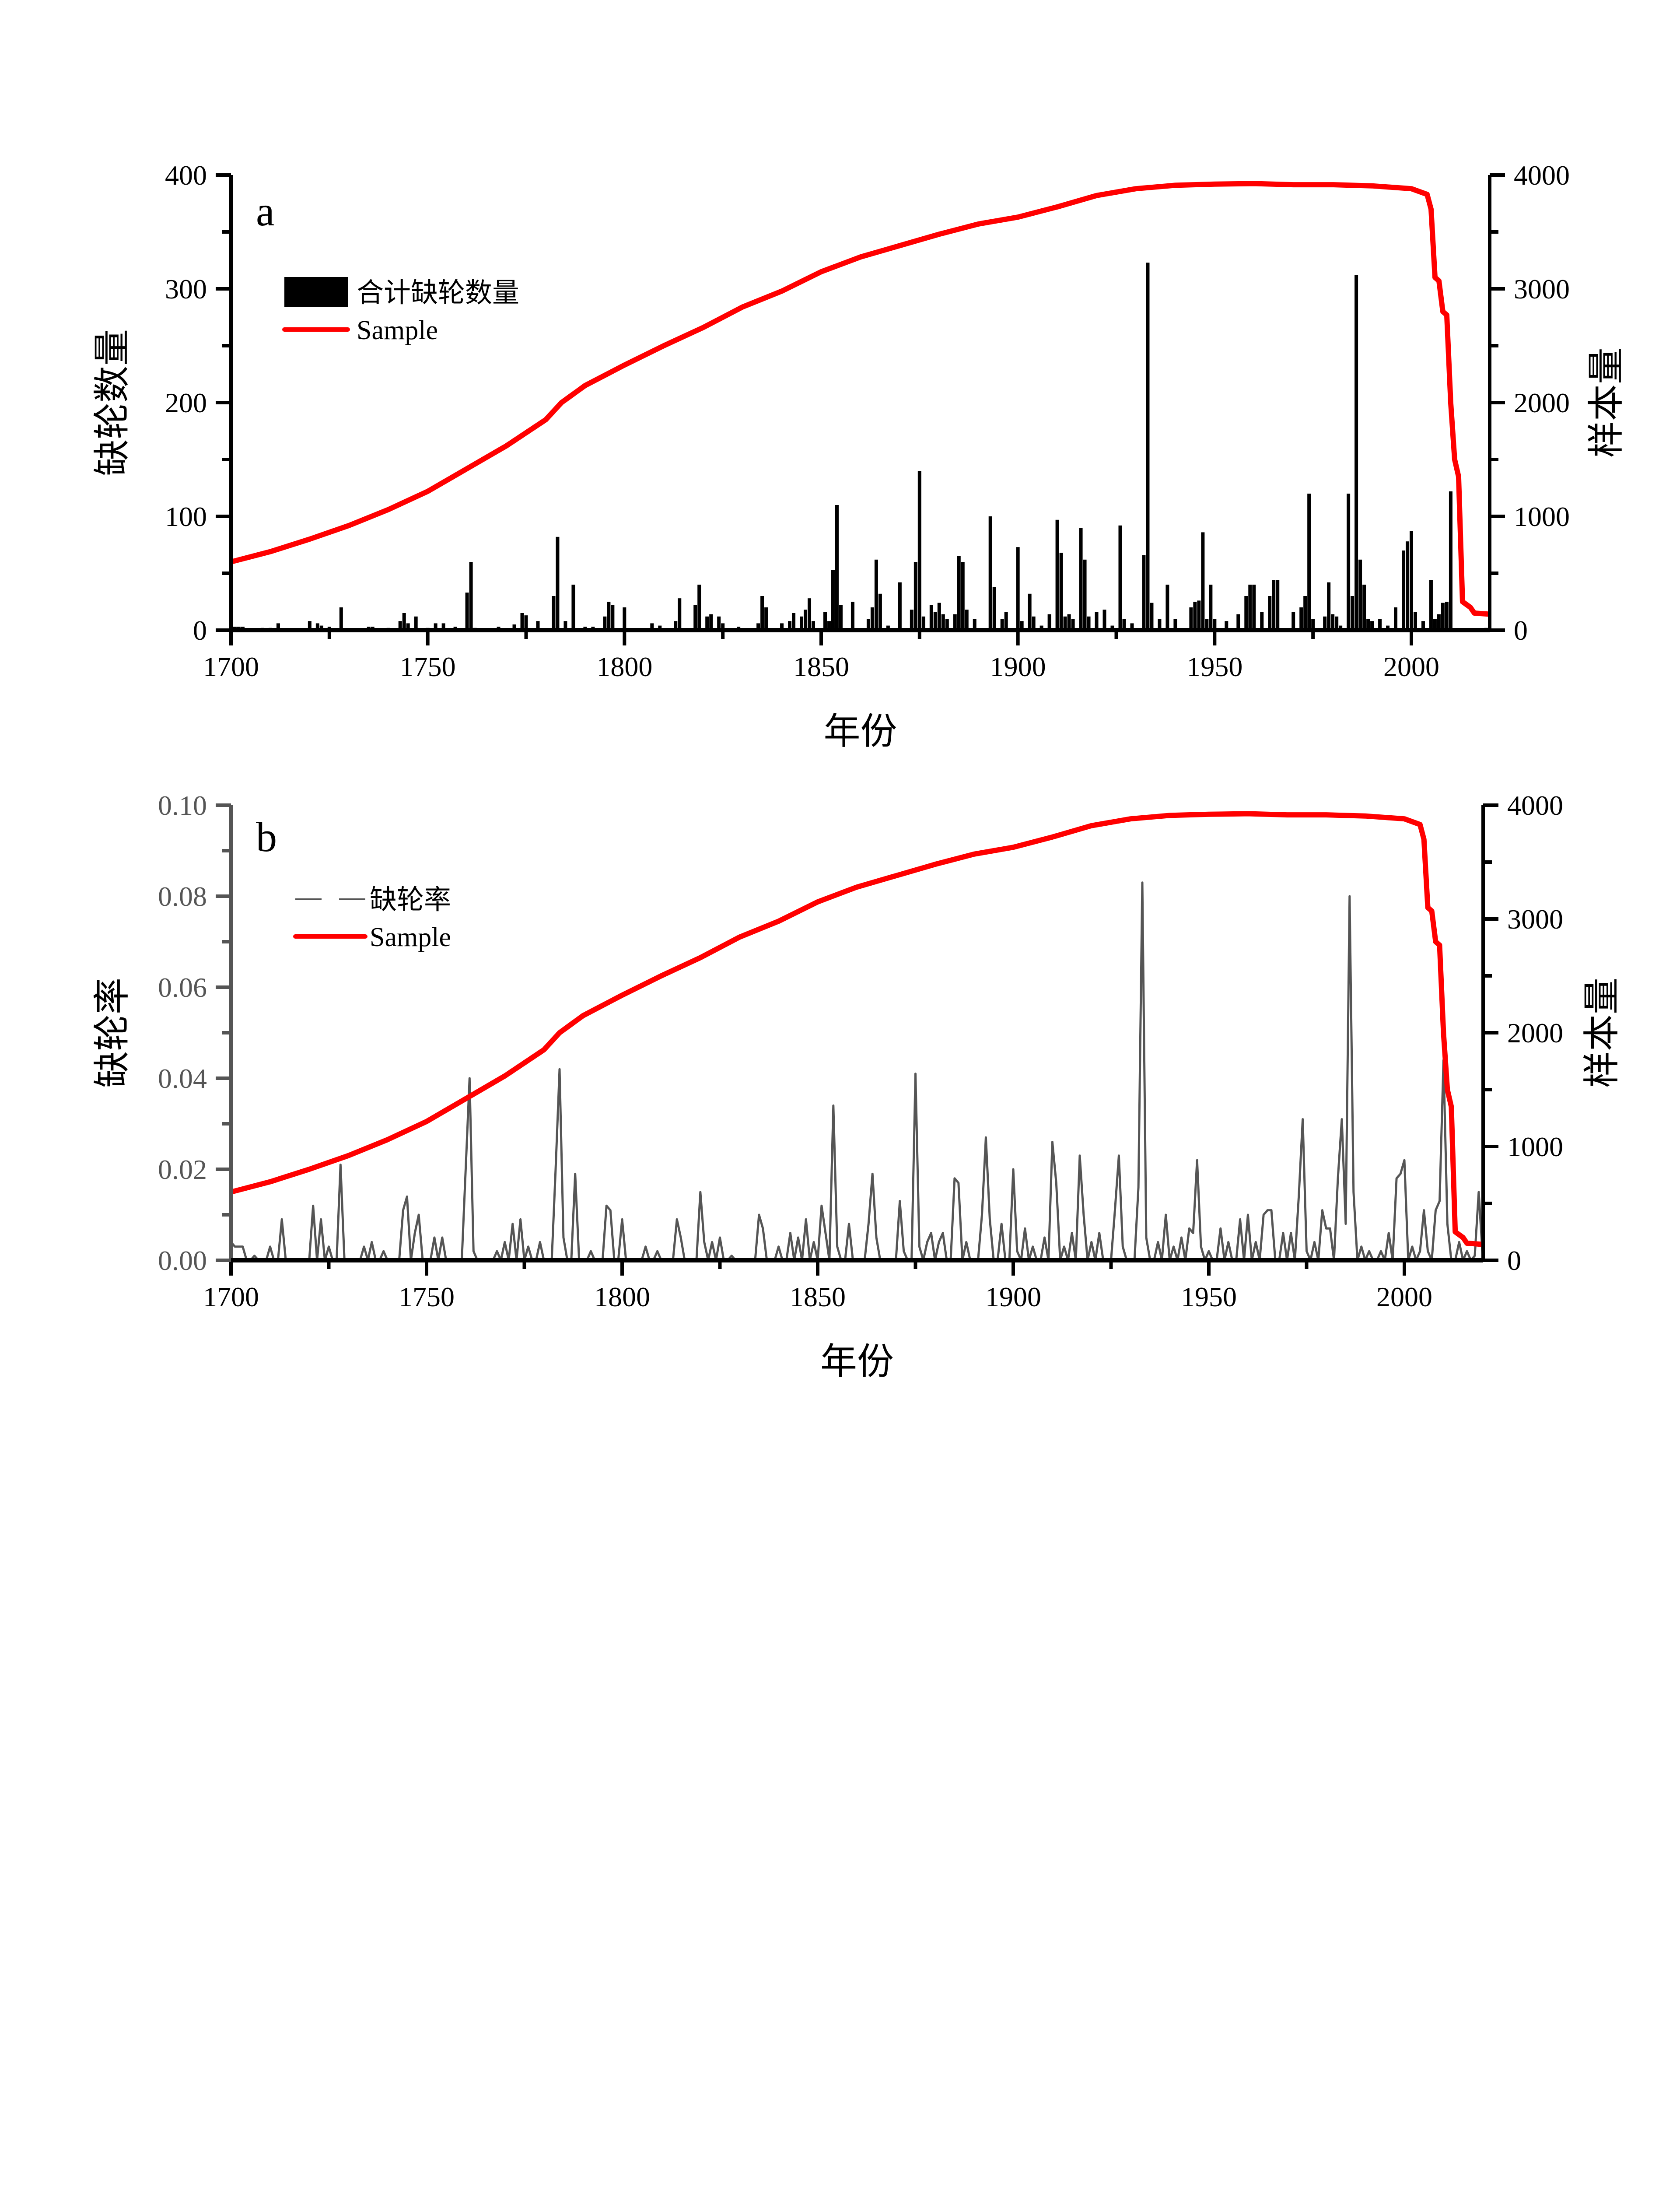 The height and width of the screenshot is (2188, 1680). What do you see at coordinates (1435, 624) in the screenshot?
I see `bar-2006` at bounding box center [1435, 624].